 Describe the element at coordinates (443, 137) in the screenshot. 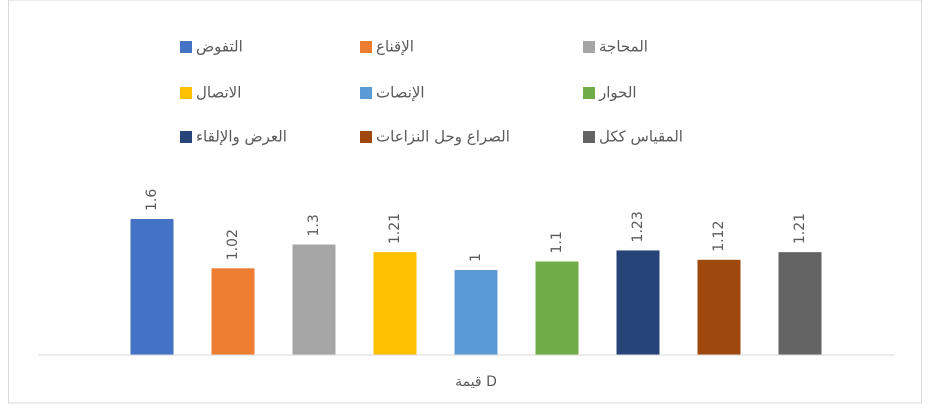

I see `legend-label: الصراع وحل النزاعات` at that location.